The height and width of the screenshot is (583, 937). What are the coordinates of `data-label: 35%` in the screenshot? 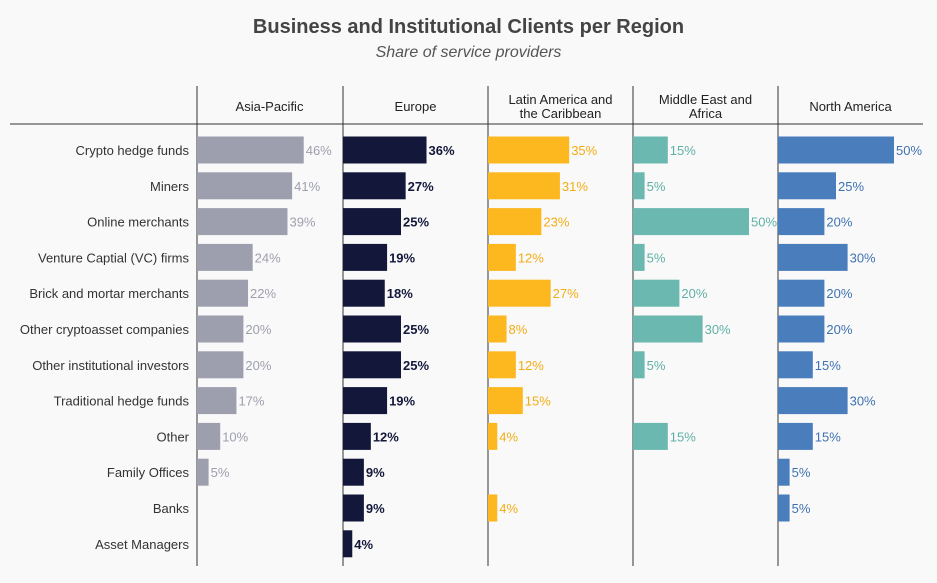 It's located at (584, 150).